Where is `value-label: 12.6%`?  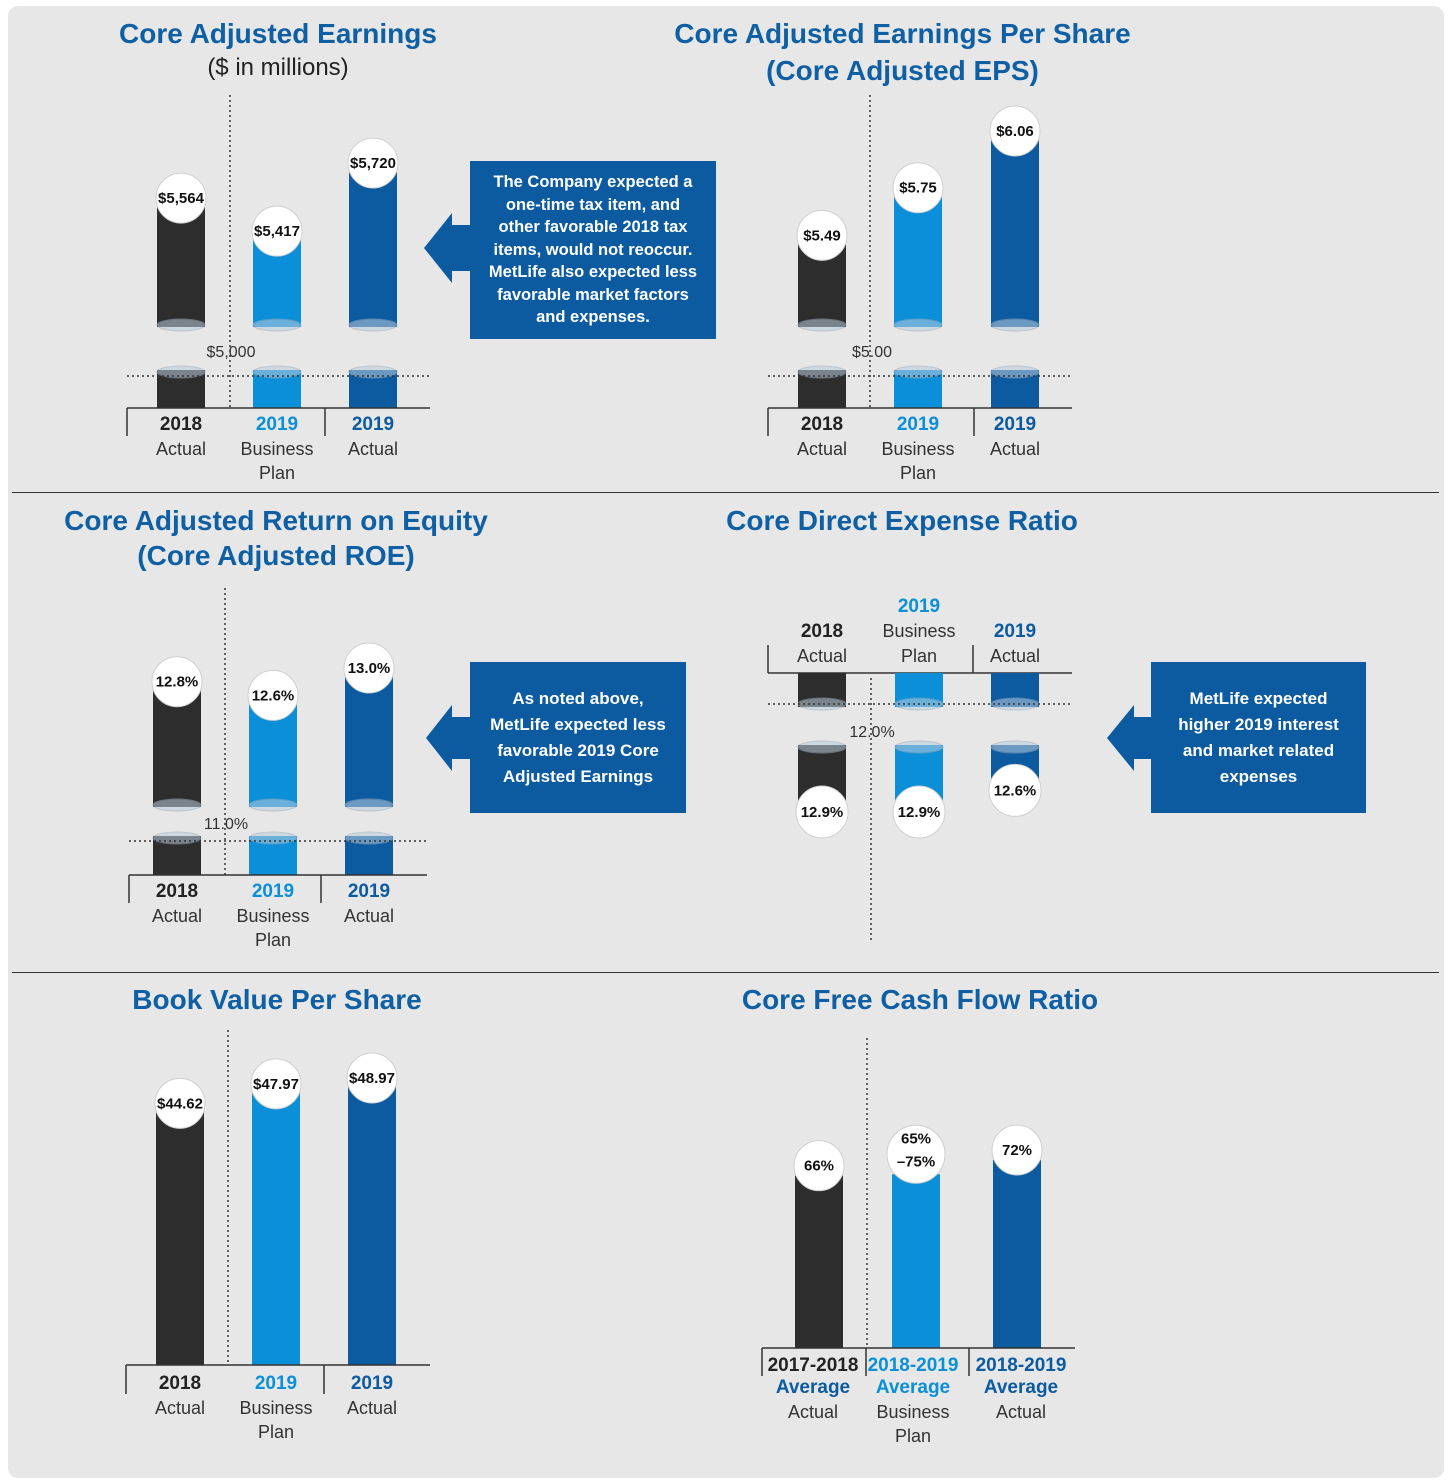 value-label: 12.6% is located at coordinates (273, 695).